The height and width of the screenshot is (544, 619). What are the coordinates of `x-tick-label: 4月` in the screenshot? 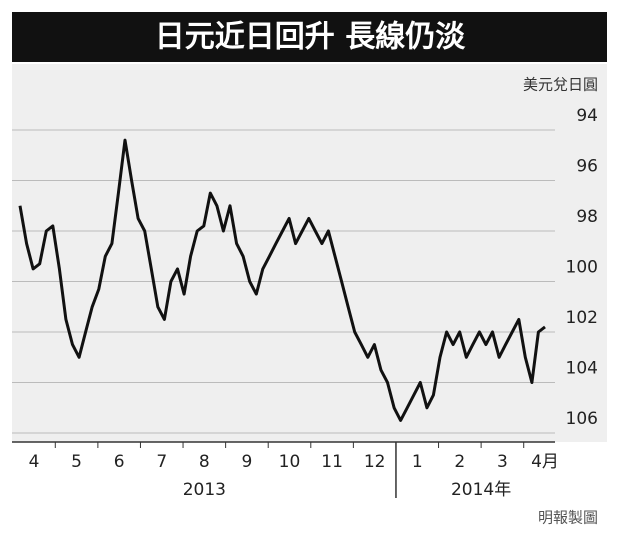 It's located at (545, 462).